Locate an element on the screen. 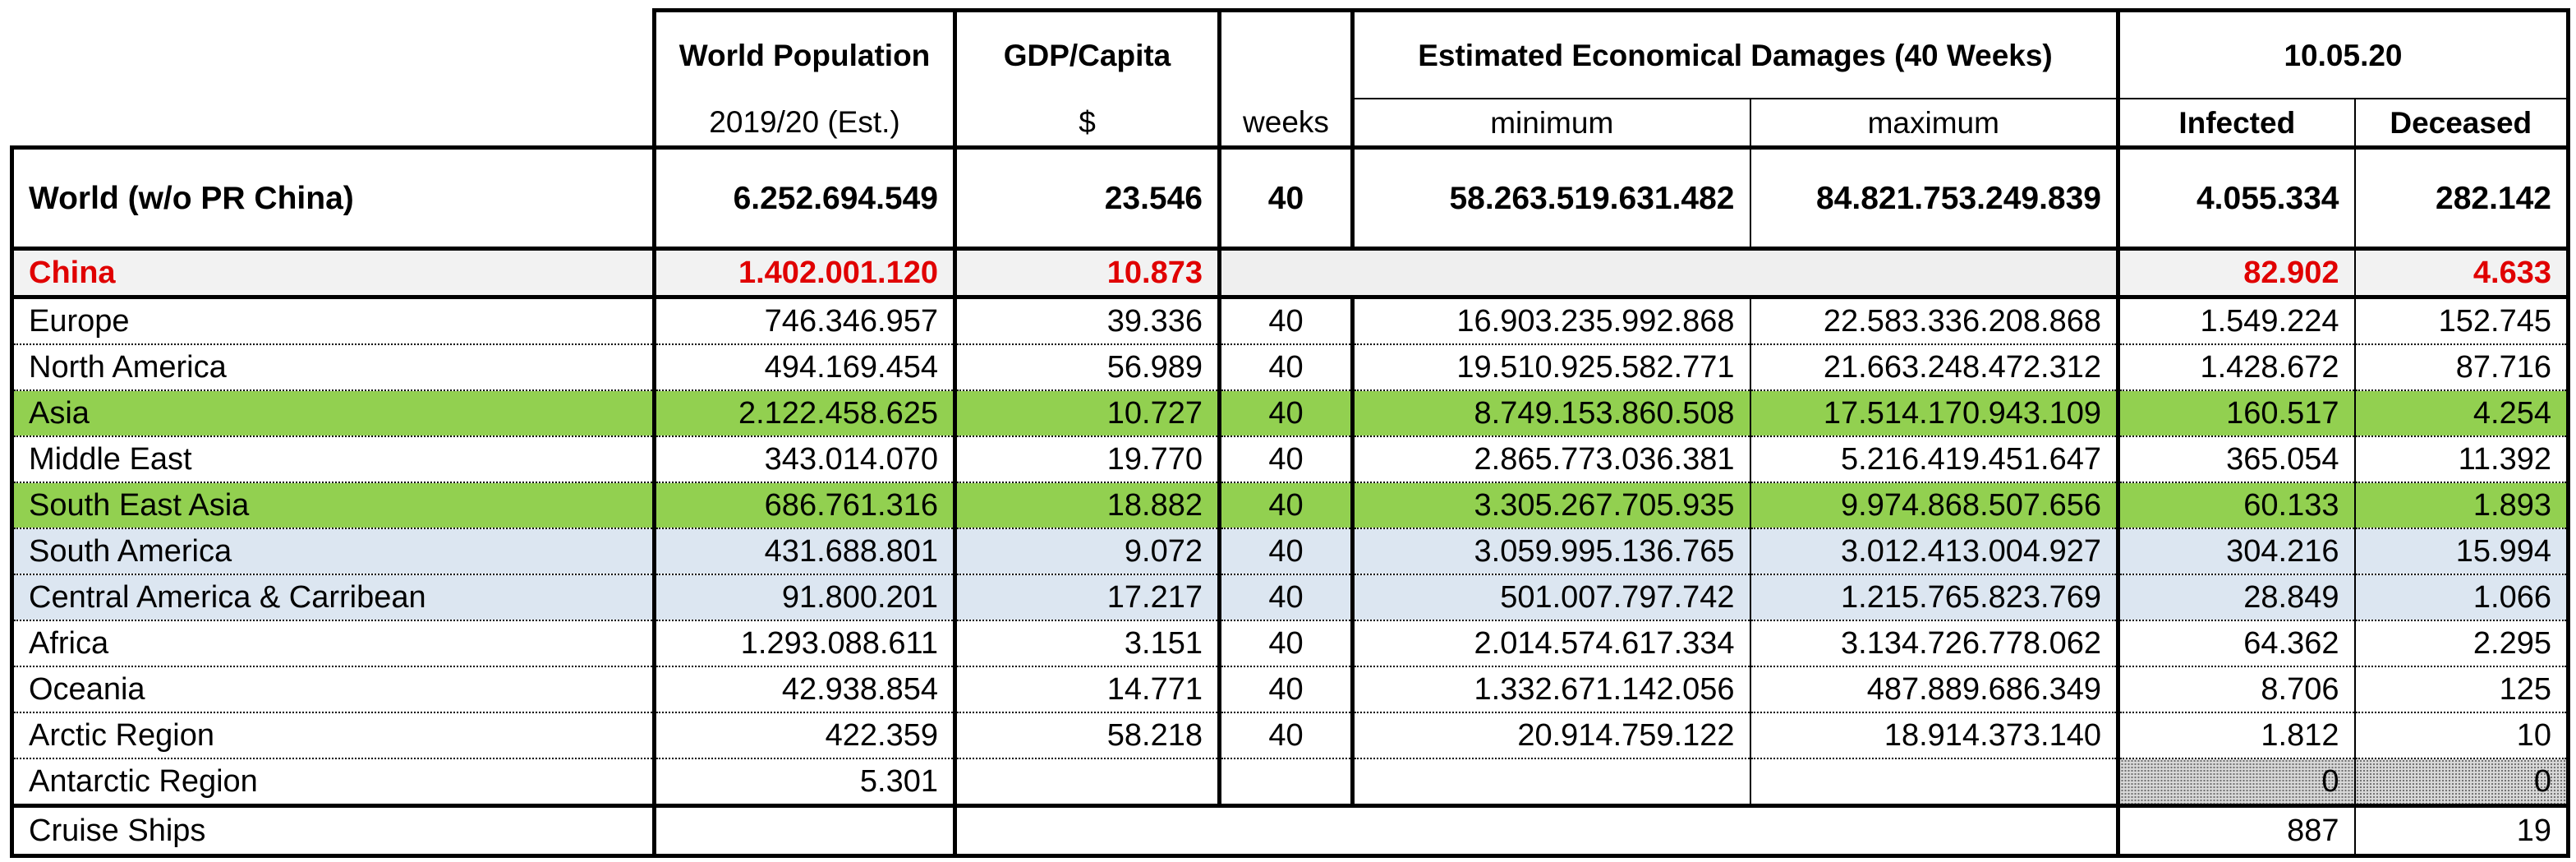 This screenshot has height=862, width=2576. region-population: 431.688.801 is located at coordinates (803, 551).